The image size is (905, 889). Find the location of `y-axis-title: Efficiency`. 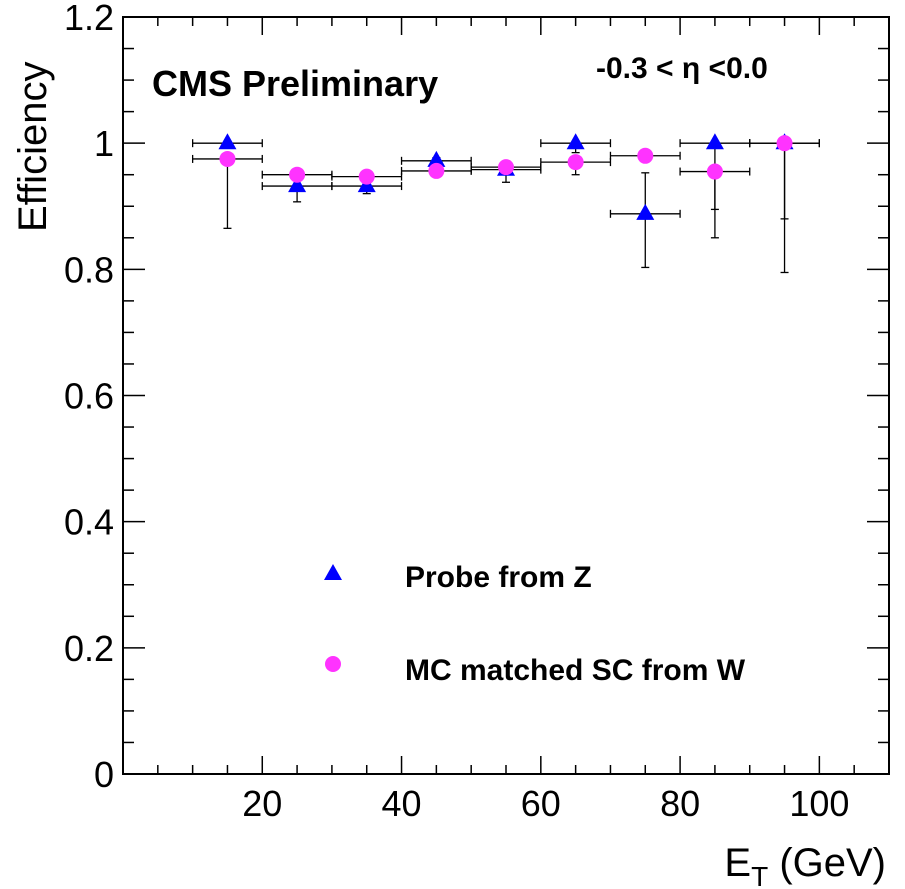

y-axis-title: Efficiency is located at coordinates (33, 147).